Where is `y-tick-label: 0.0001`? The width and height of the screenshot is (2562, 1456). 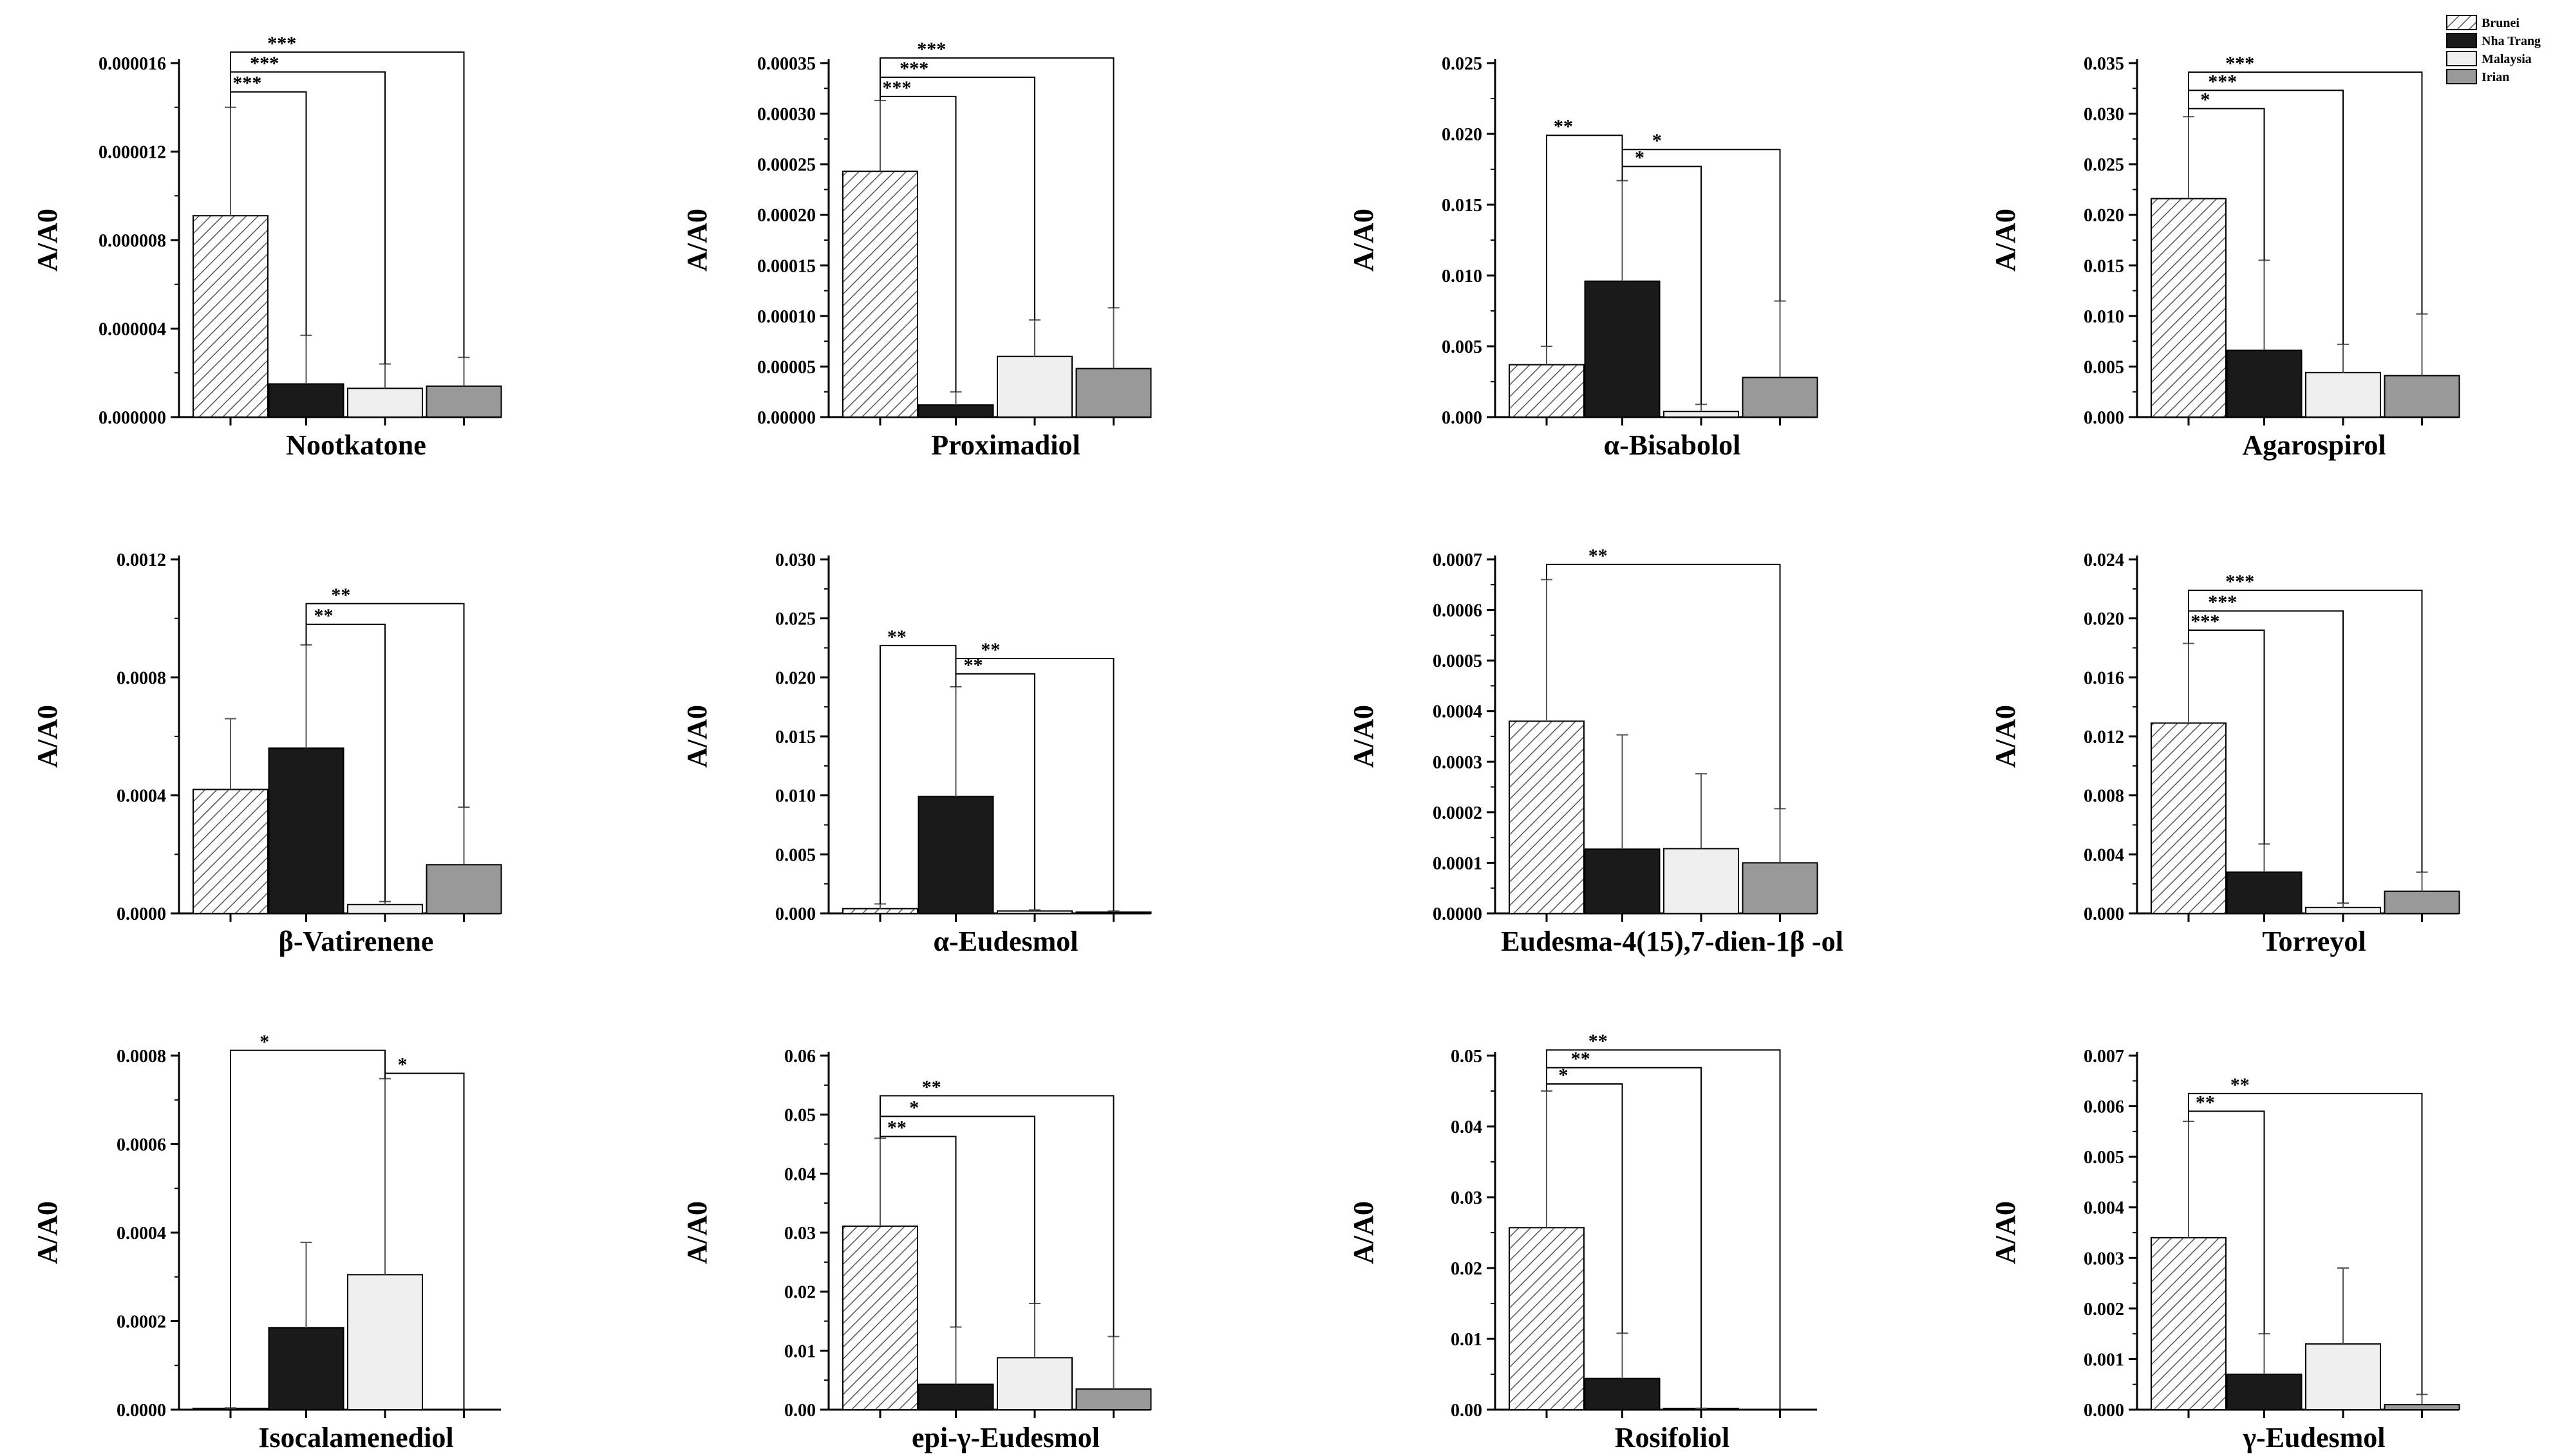
y-tick-label: 0.0001 is located at coordinates (1457, 863).